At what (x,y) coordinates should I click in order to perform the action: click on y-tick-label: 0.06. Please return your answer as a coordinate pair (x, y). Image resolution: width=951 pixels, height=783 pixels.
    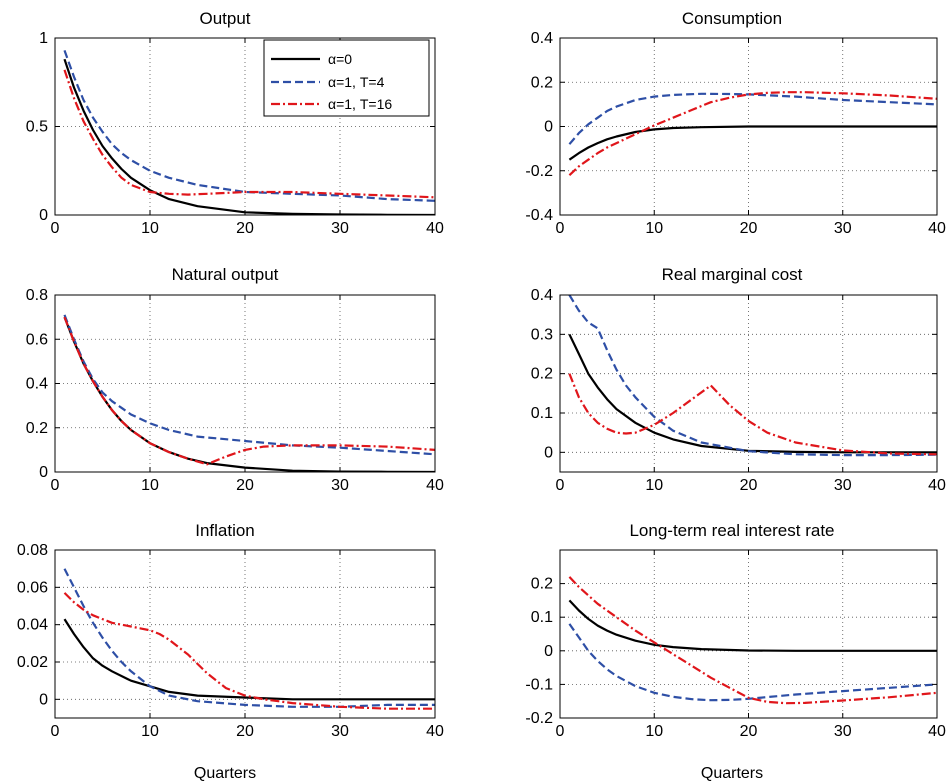
    Looking at the image, I should click on (32, 587).